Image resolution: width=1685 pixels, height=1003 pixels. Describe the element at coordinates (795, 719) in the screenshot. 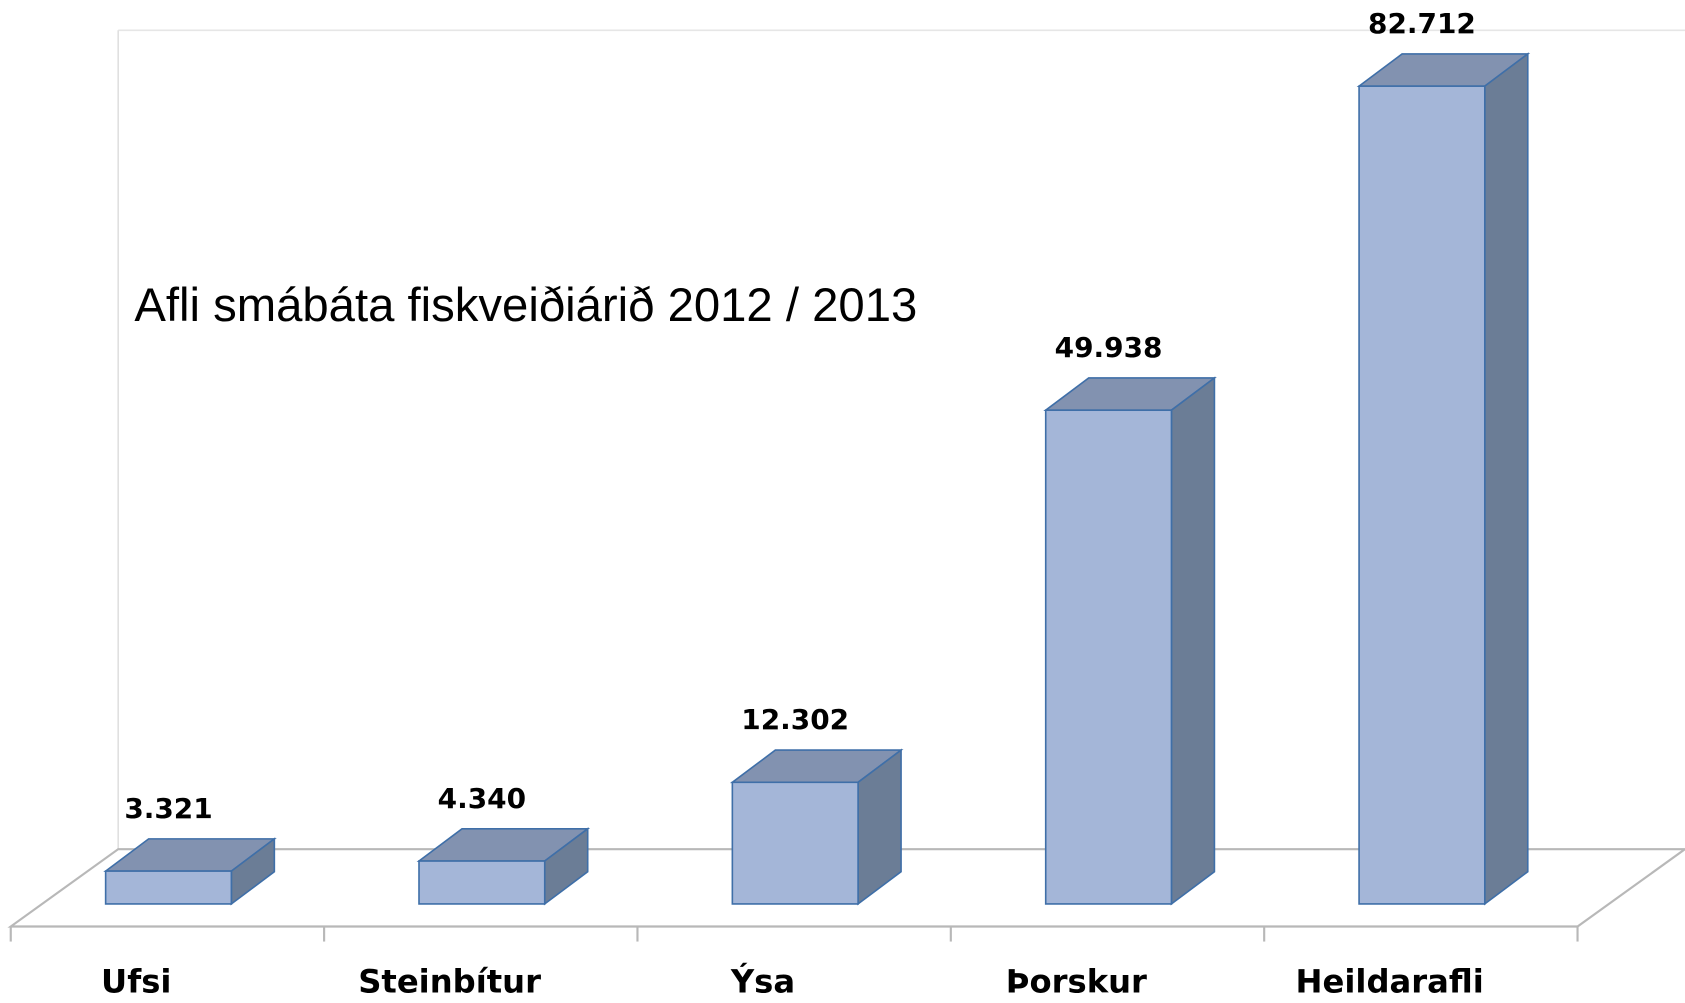

I see `value-label: 12.302` at that location.